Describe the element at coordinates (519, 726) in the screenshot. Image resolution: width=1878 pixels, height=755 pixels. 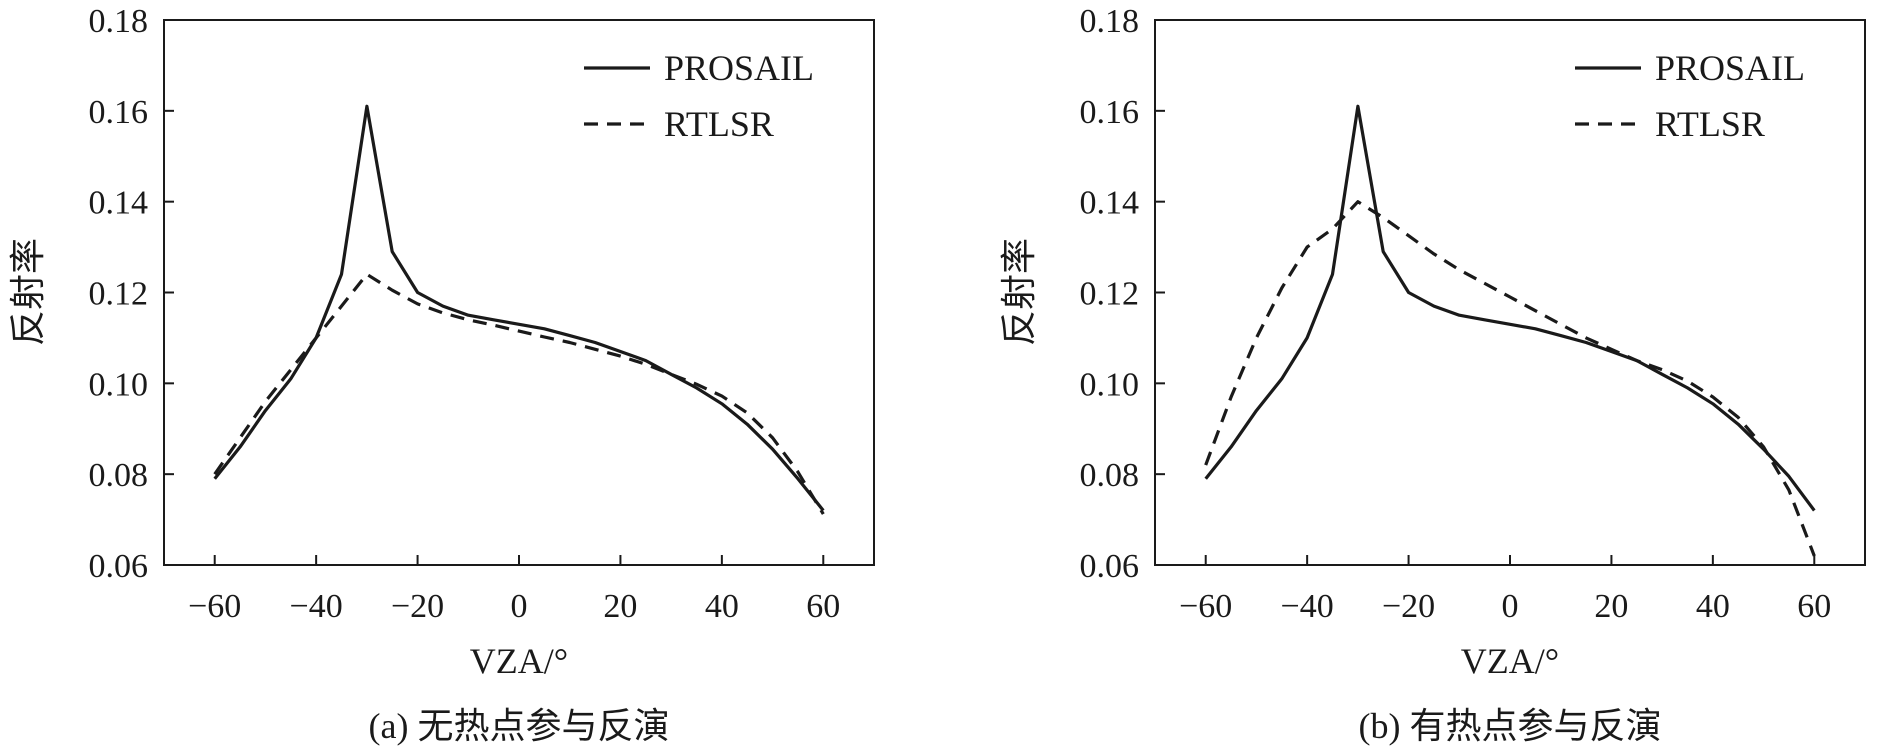
I see `panel-caption: (a) 无热点参与反演` at that location.